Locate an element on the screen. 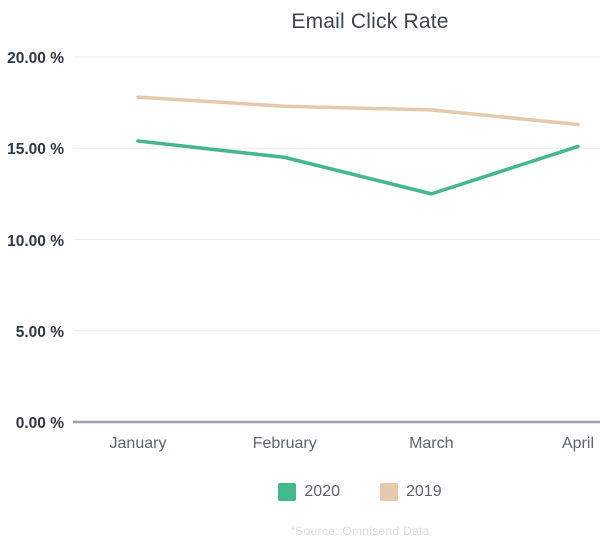 The height and width of the screenshot is (550, 600). legend-item-2019: 2019 is located at coordinates (411, 492).